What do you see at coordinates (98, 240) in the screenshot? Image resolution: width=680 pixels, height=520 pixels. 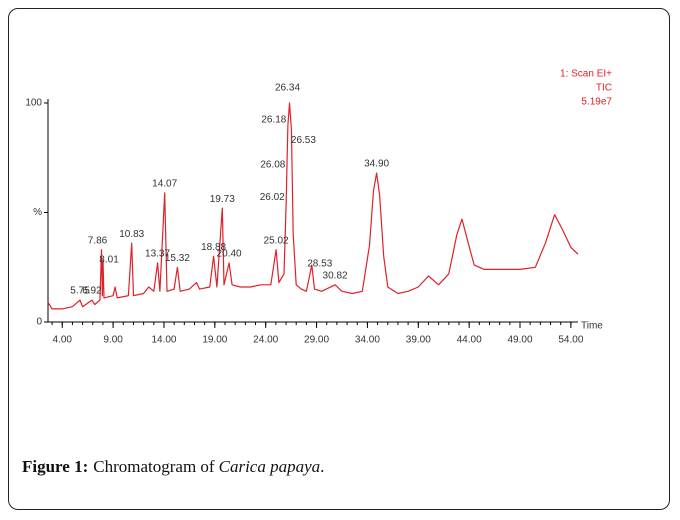 I see `peak-label: 7.86` at bounding box center [98, 240].